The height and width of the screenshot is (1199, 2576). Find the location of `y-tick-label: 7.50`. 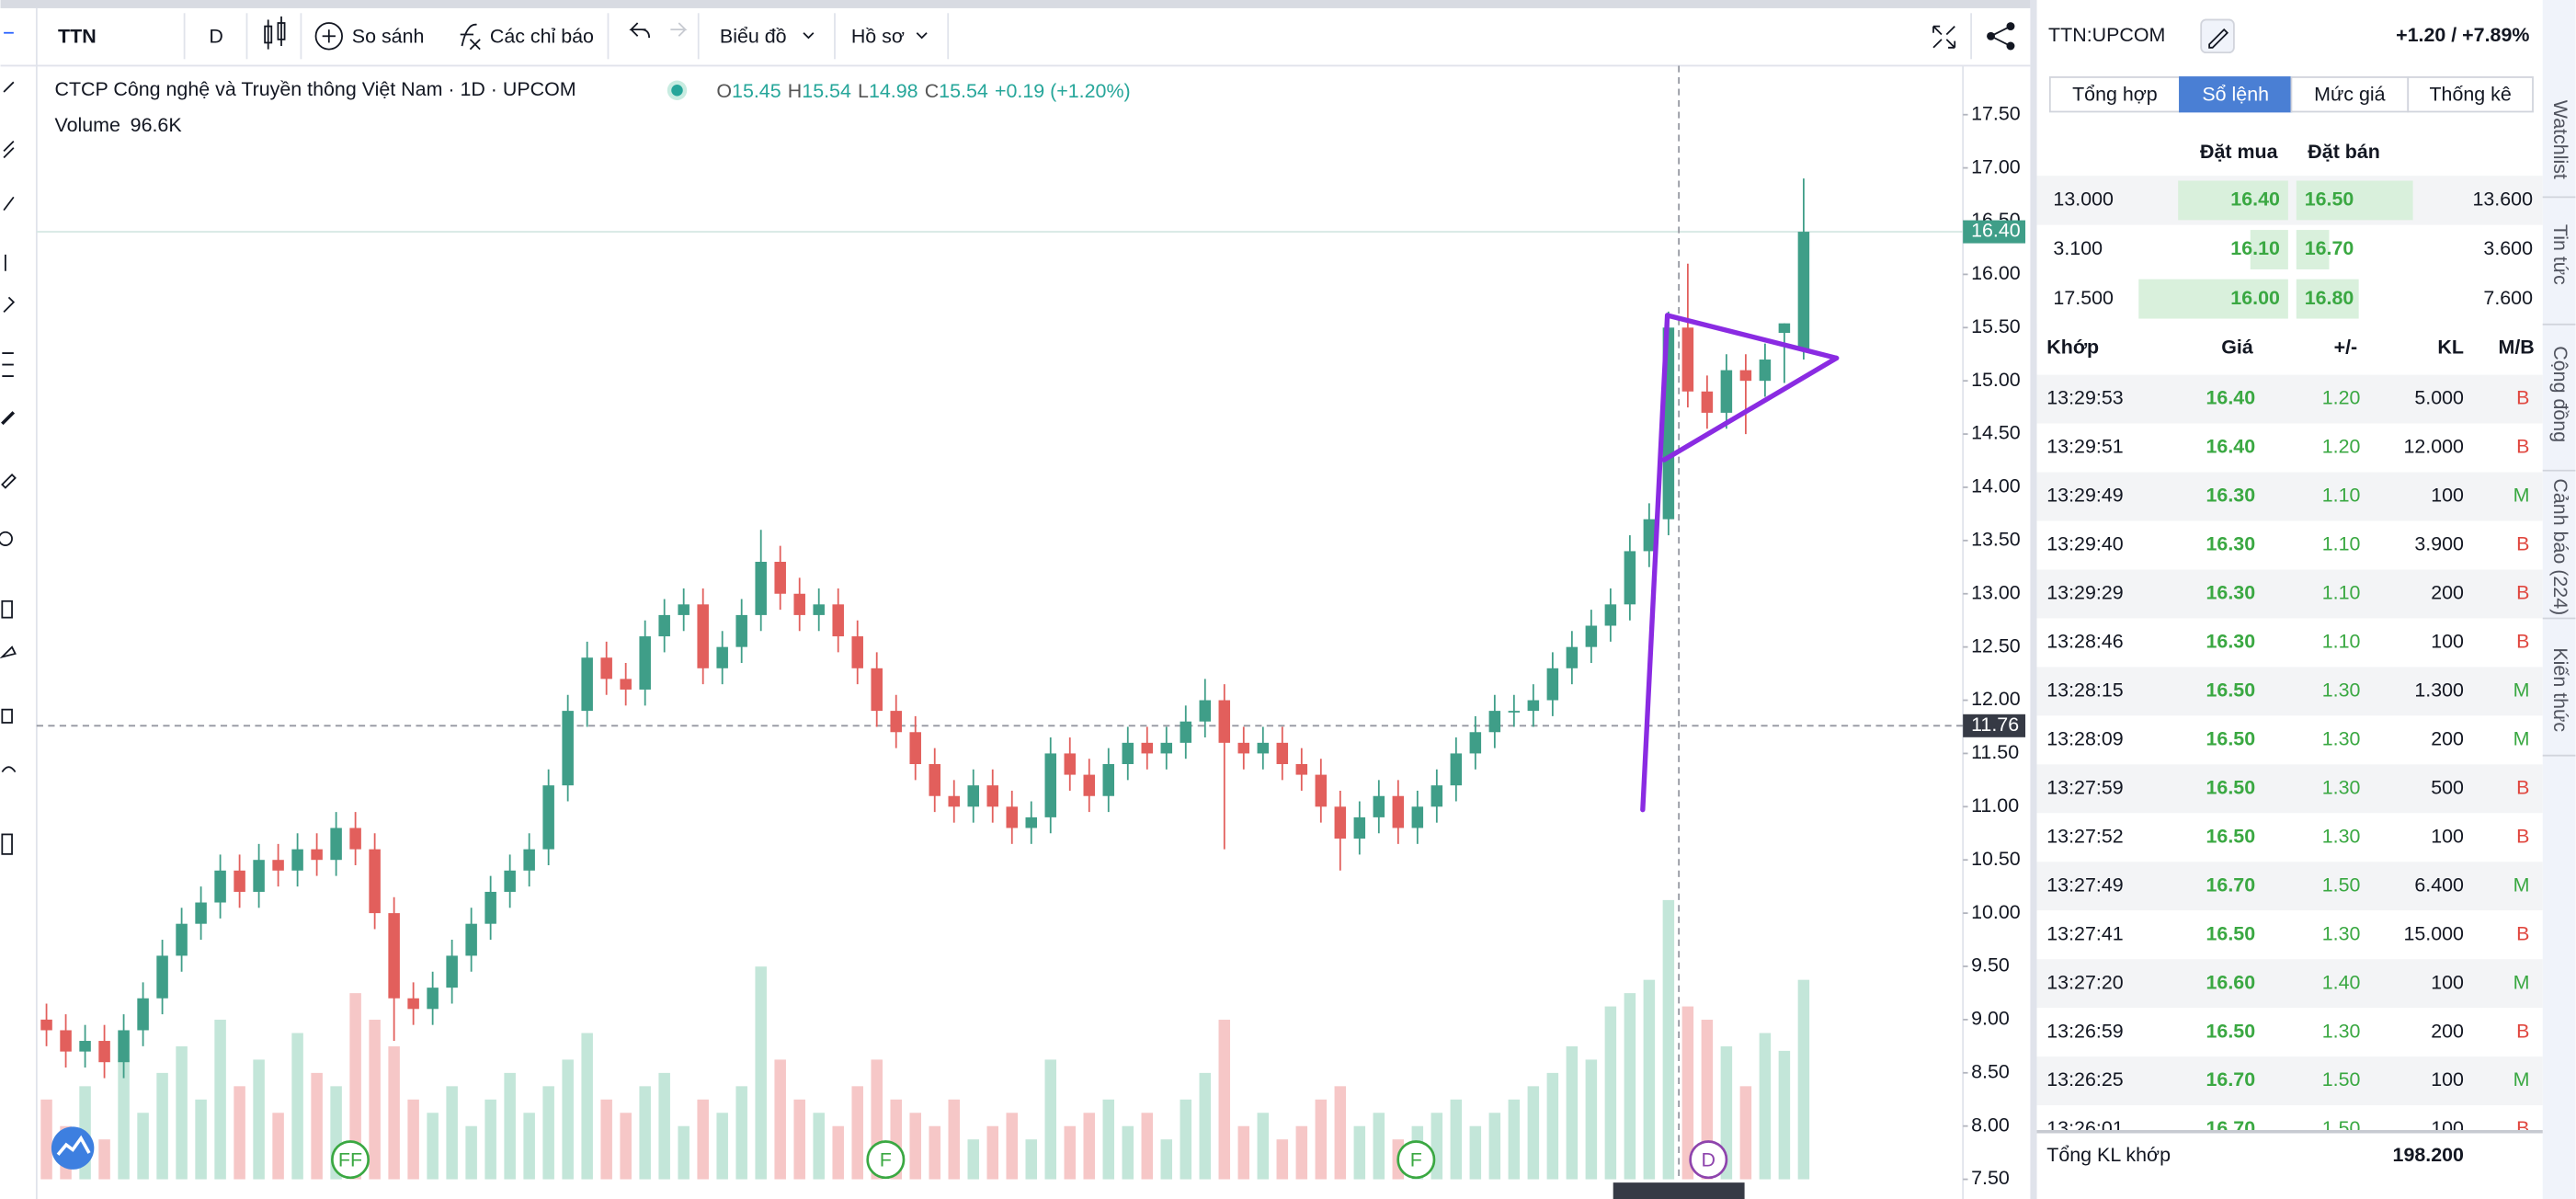

y-tick-label: 7.50 is located at coordinates (1990, 1178).